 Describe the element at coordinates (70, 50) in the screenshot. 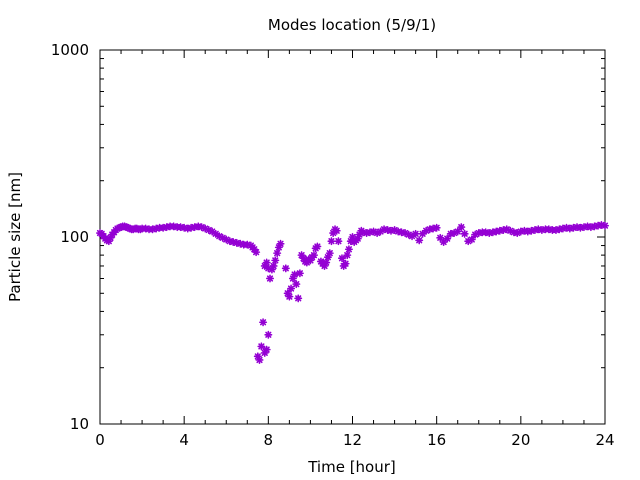

I see `y-tick-label: 1000` at that location.